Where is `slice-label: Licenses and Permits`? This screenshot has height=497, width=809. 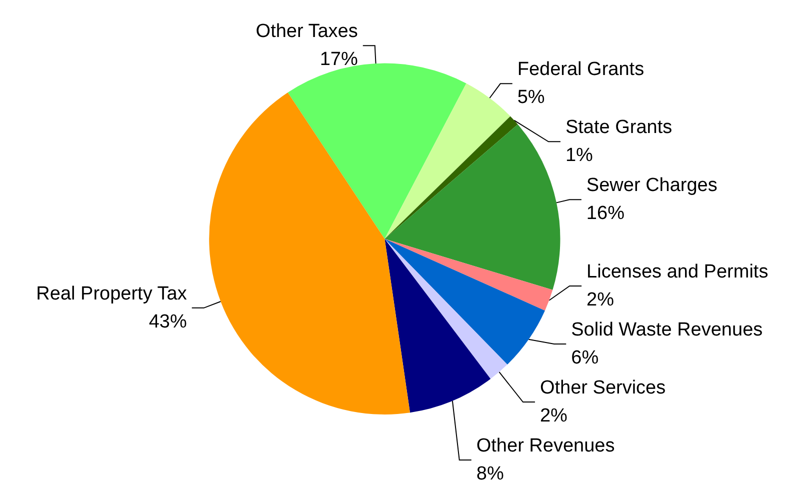
slice-label: Licenses and Permits is located at coordinates (677, 272).